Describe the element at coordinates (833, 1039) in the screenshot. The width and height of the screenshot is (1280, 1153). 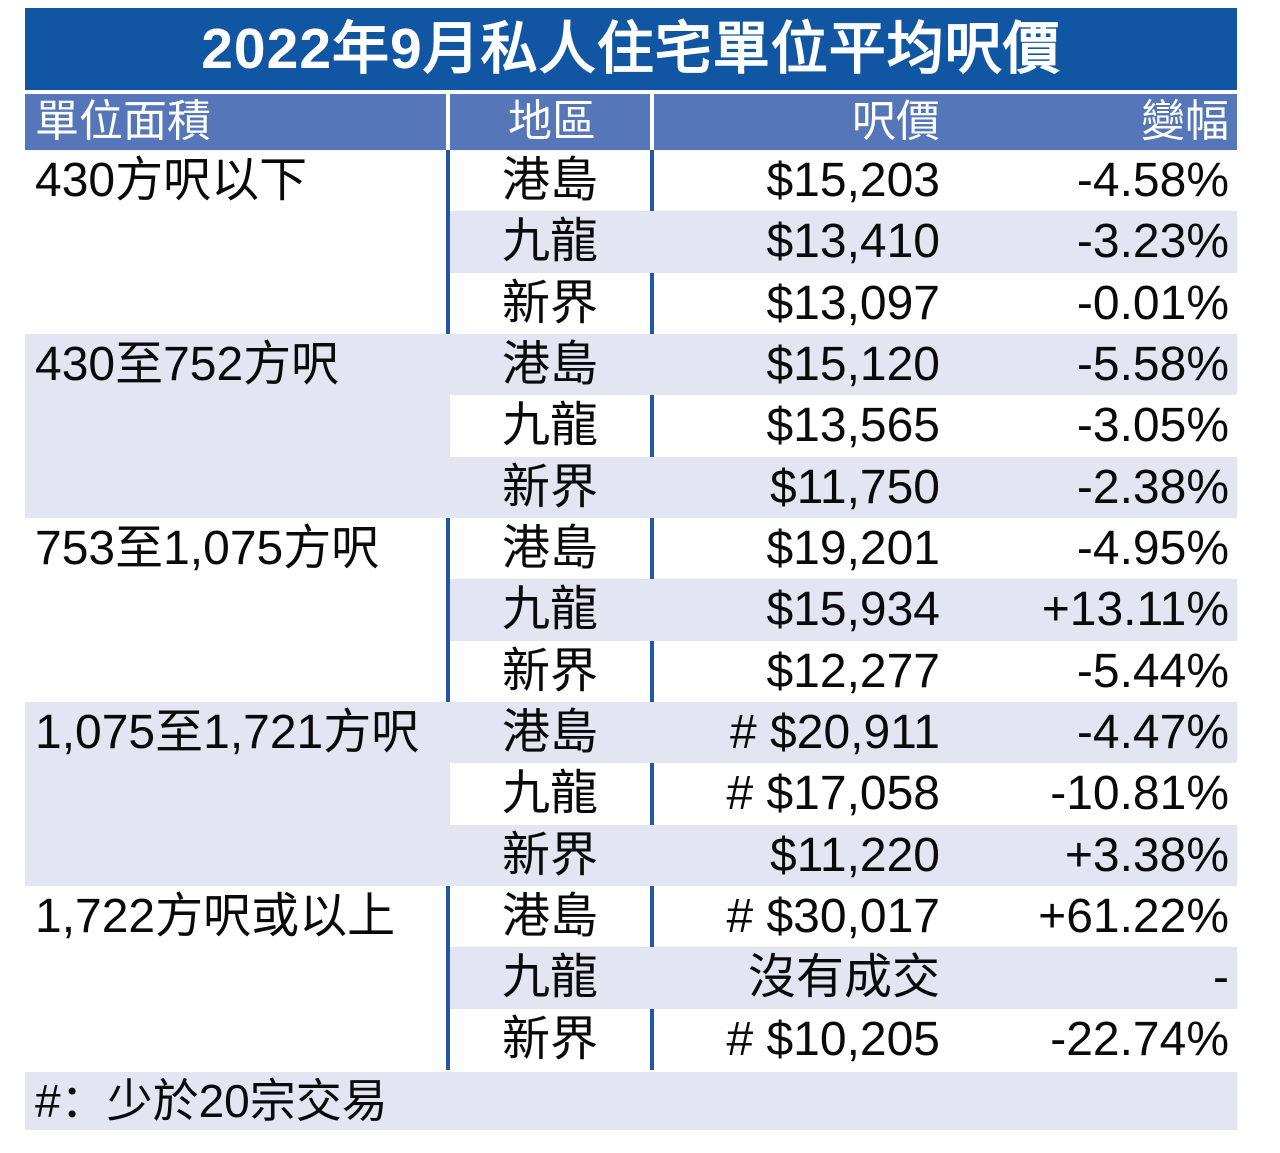
I see `price-cell: # $10,205` at that location.